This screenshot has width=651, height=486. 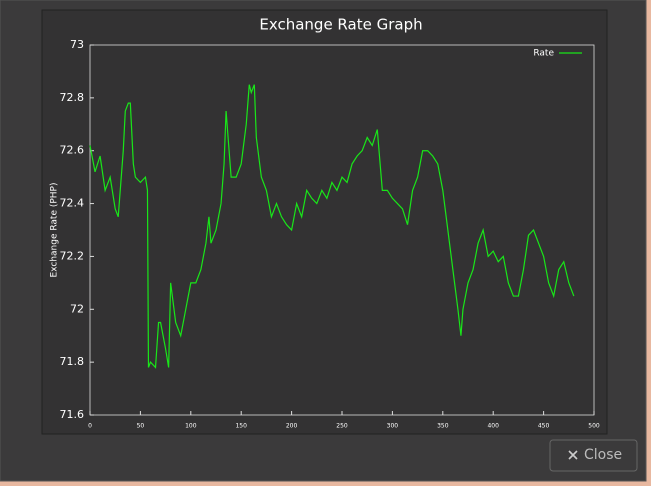 I want to click on x-tick-label: 350, so click(x=443, y=426).